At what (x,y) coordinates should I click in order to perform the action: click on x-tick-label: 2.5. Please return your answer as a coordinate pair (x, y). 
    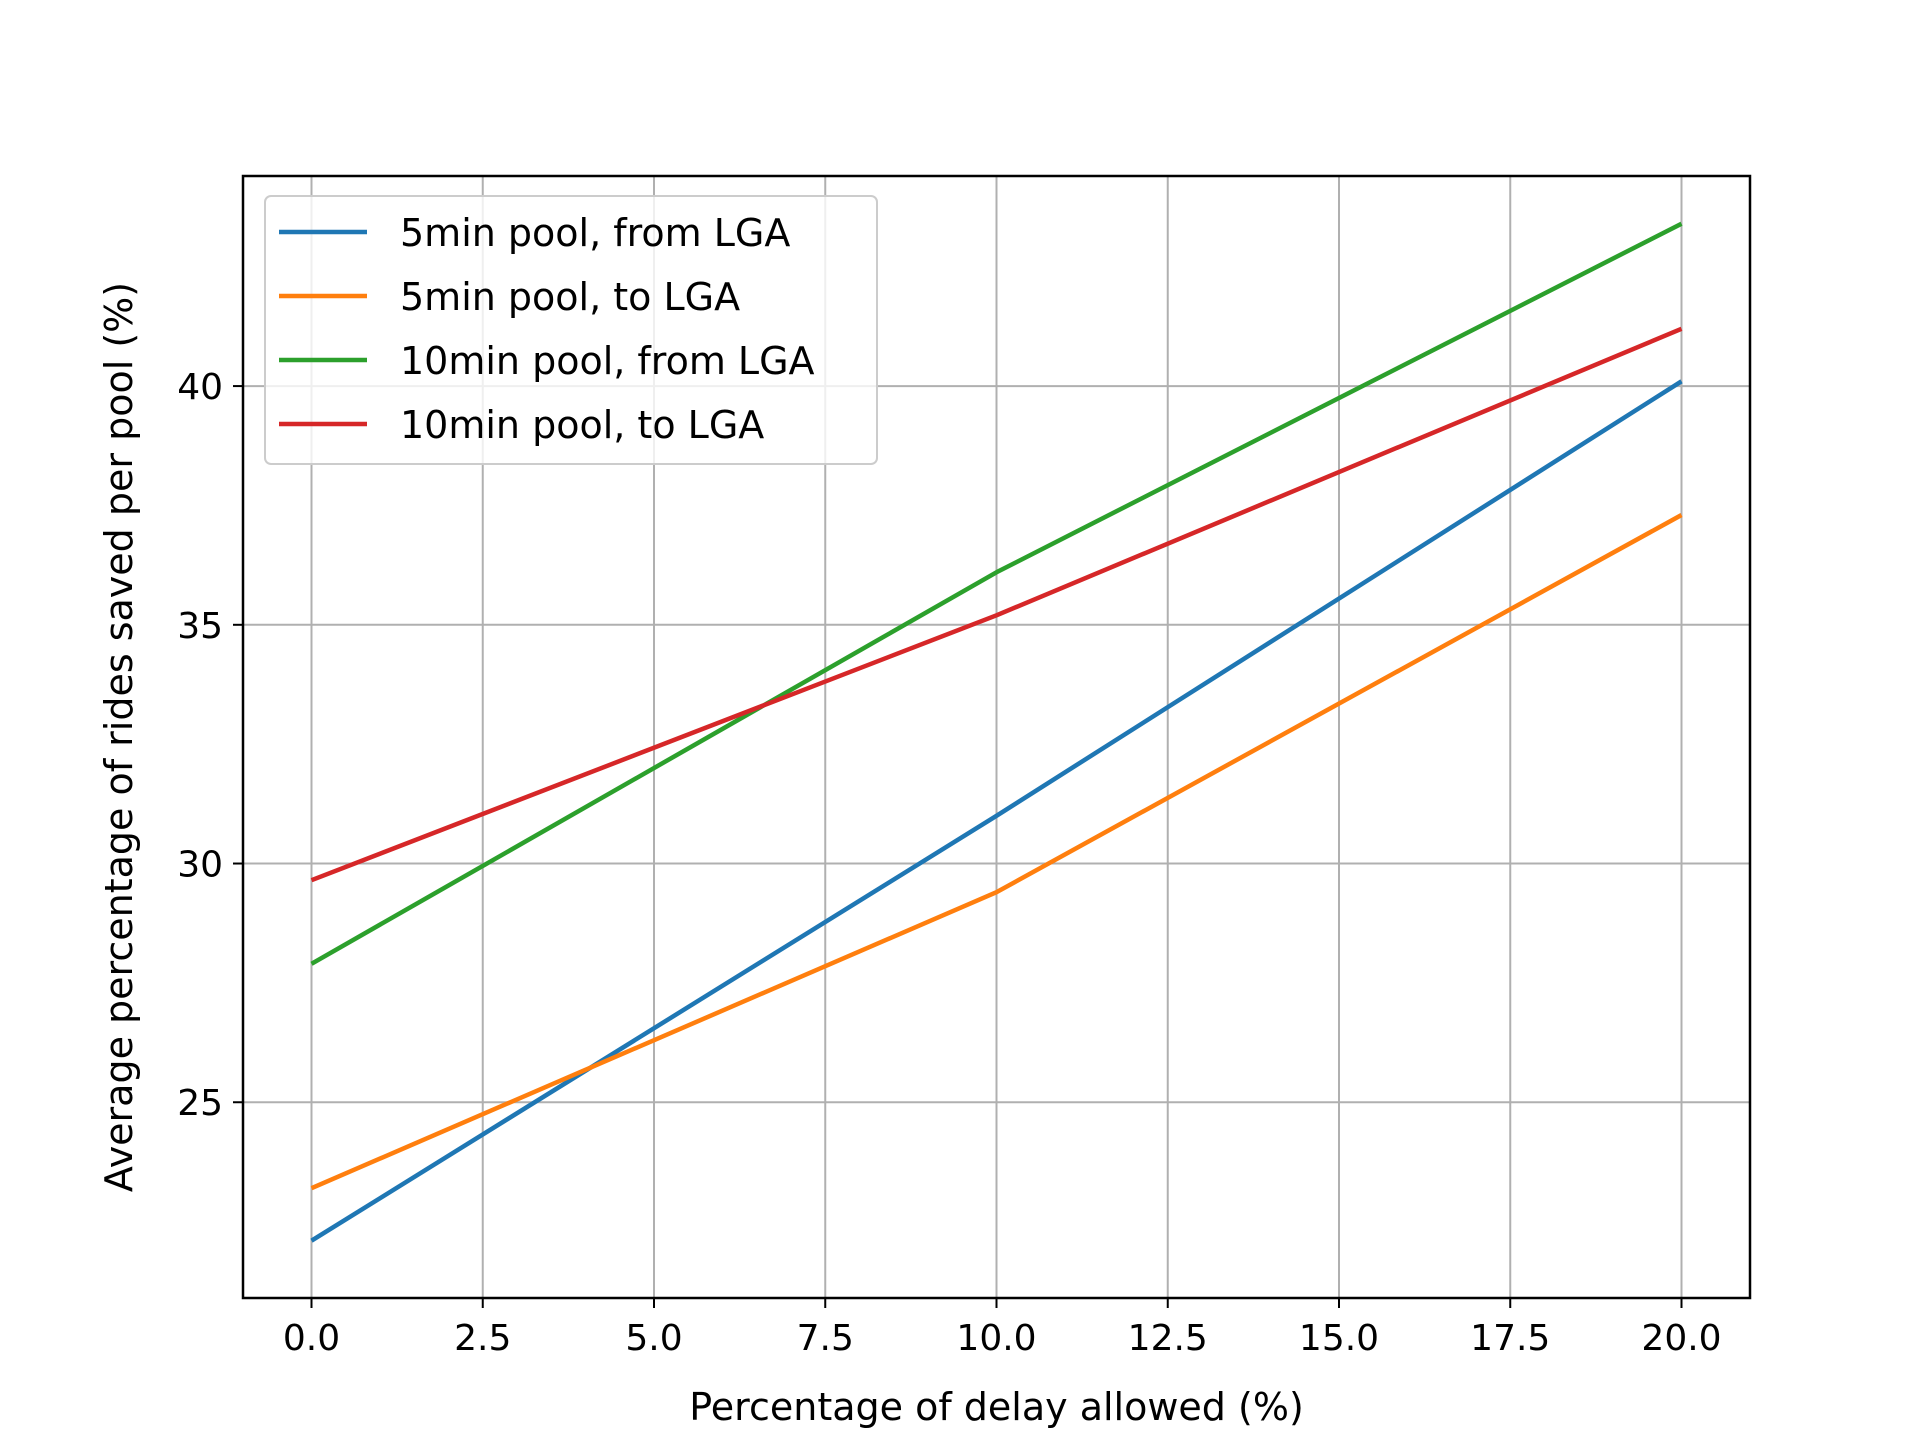
    Looking at the image, I should click on (482, 1338).